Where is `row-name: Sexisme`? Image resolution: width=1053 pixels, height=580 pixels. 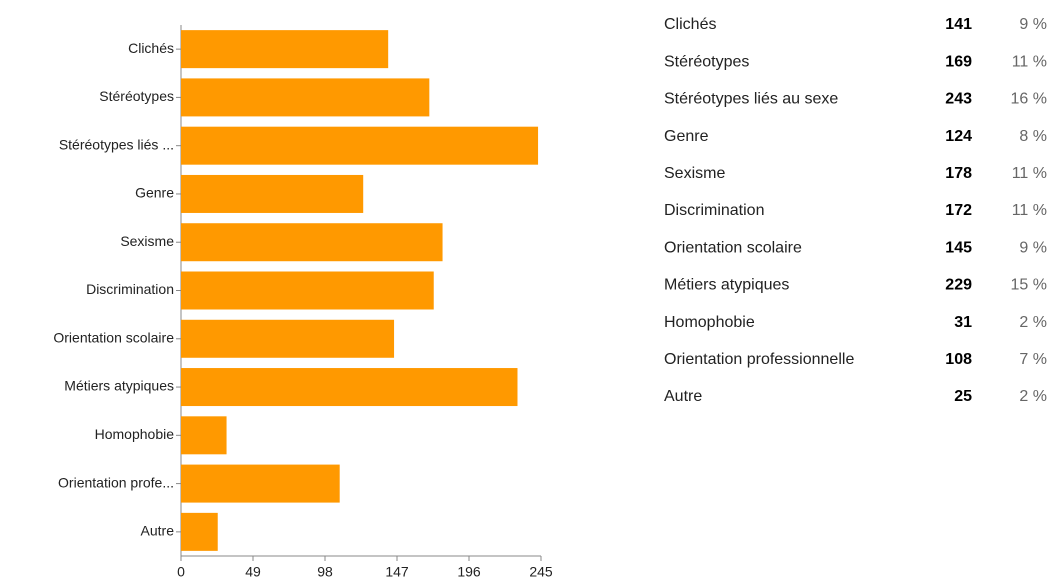
row-name: Sexisme is located at coordinates (694, 173).